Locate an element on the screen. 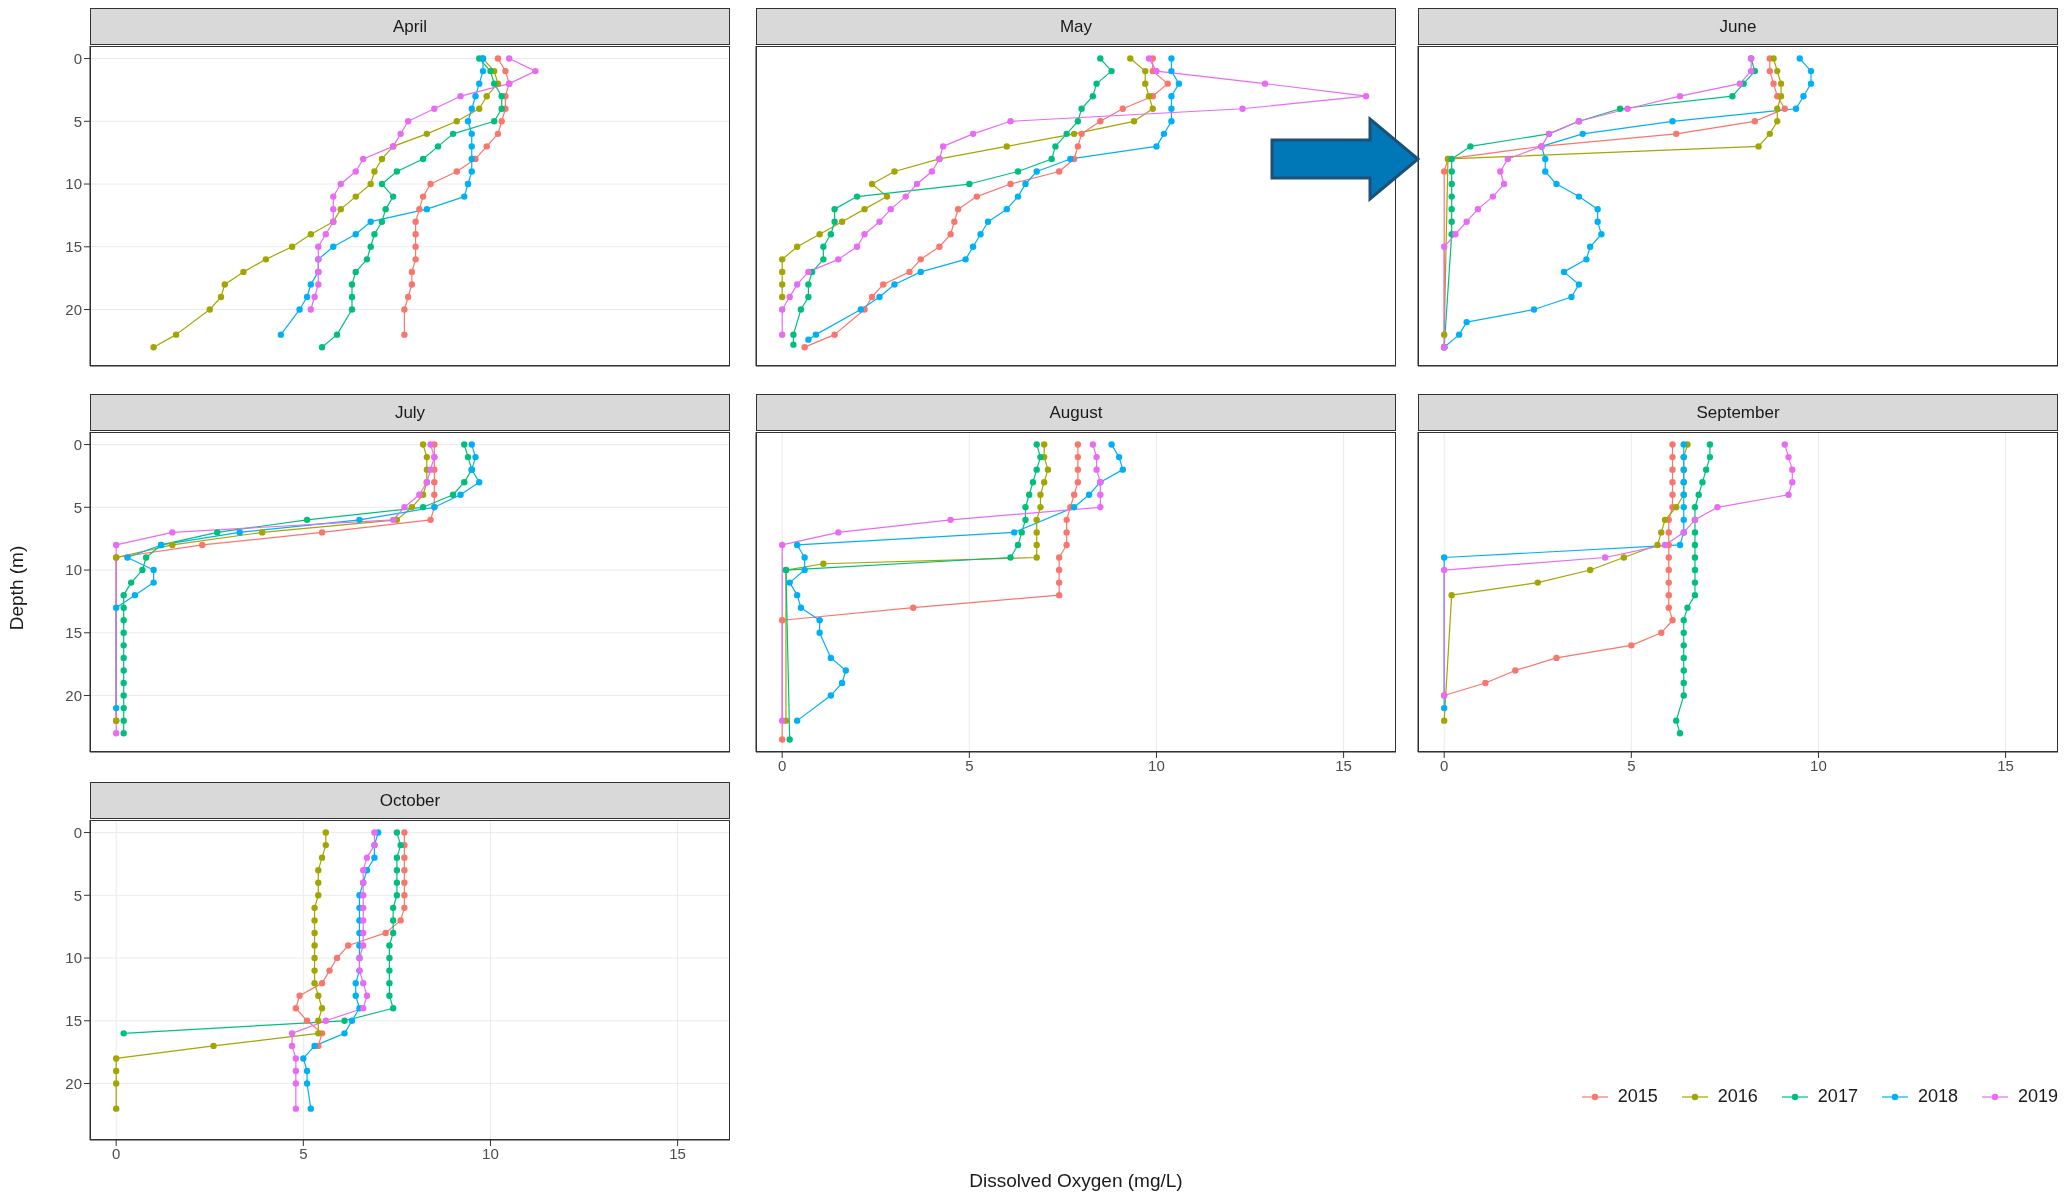 The image size is (2064, 1196). chart-title: August is located at coordinates (1076, 412).